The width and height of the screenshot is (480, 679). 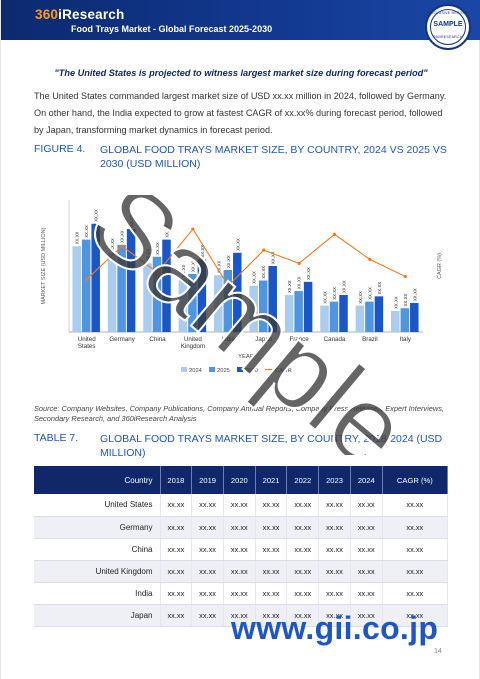 What do you see at coordinates (87, 346) in the screenshot?
I see `x-tick-label: States` at bounding box center [87, 346].